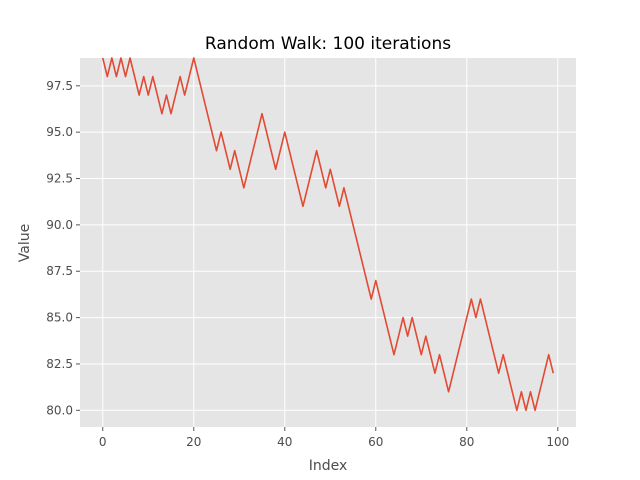 The image size is (640, 480). What do you see at coordinates (334, 438) in the screenshot?
I see `x-axis-ticks: 0 20 40 60 80 100` at bounding box center [334, 438].